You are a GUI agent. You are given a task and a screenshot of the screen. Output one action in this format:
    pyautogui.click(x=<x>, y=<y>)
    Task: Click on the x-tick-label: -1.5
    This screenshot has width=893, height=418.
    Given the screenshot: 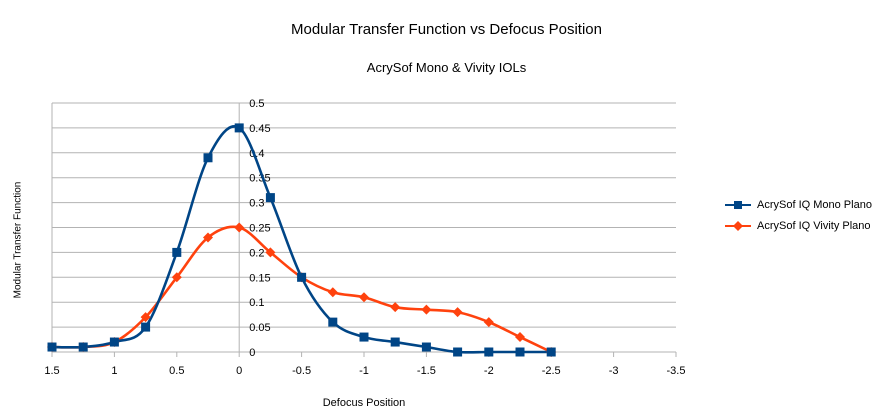 What is the action you would take?
    pyautogui.click(x=426, y=371)
    